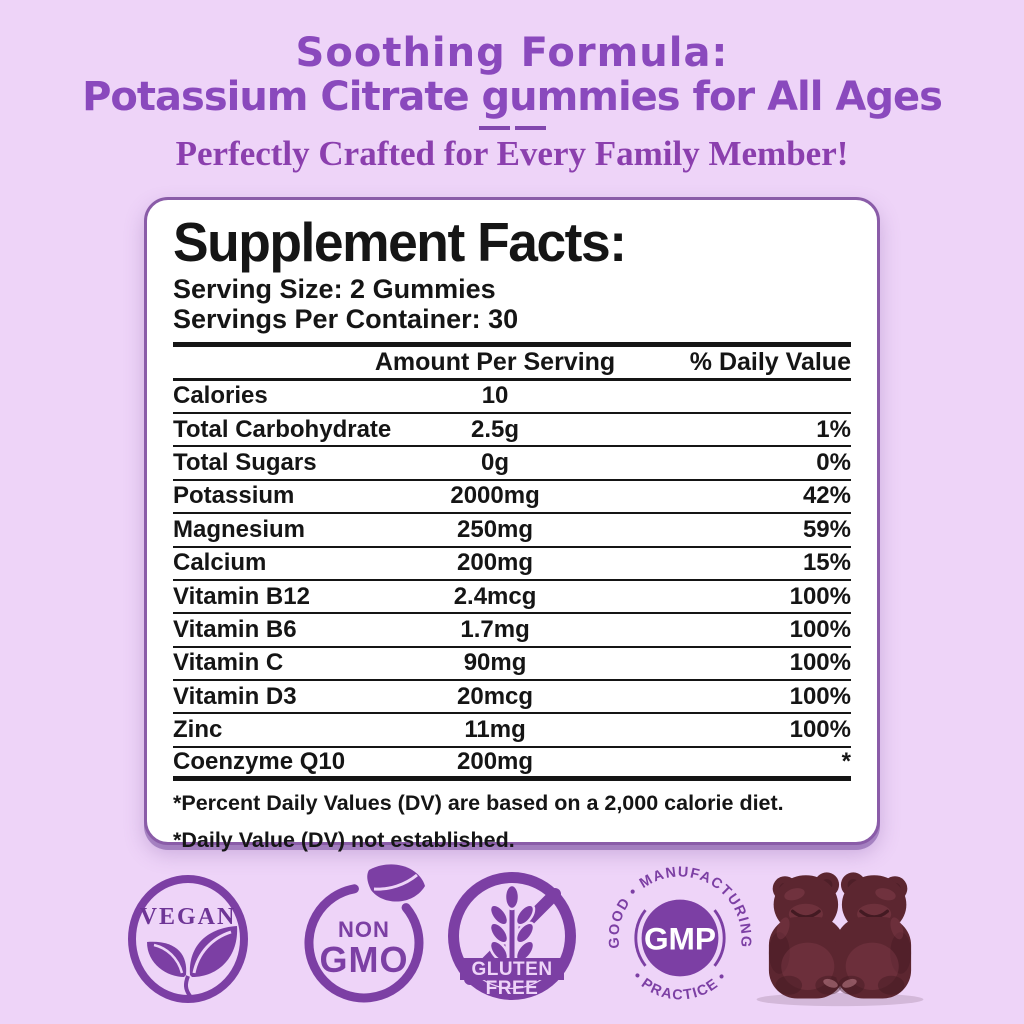 The width and height of the screenshot is (1024, 1024). What do you see at coordinates (241, 596) in the screenshot?
I see `fact-name: Vitamin B12` at bounding box center [241, 596].